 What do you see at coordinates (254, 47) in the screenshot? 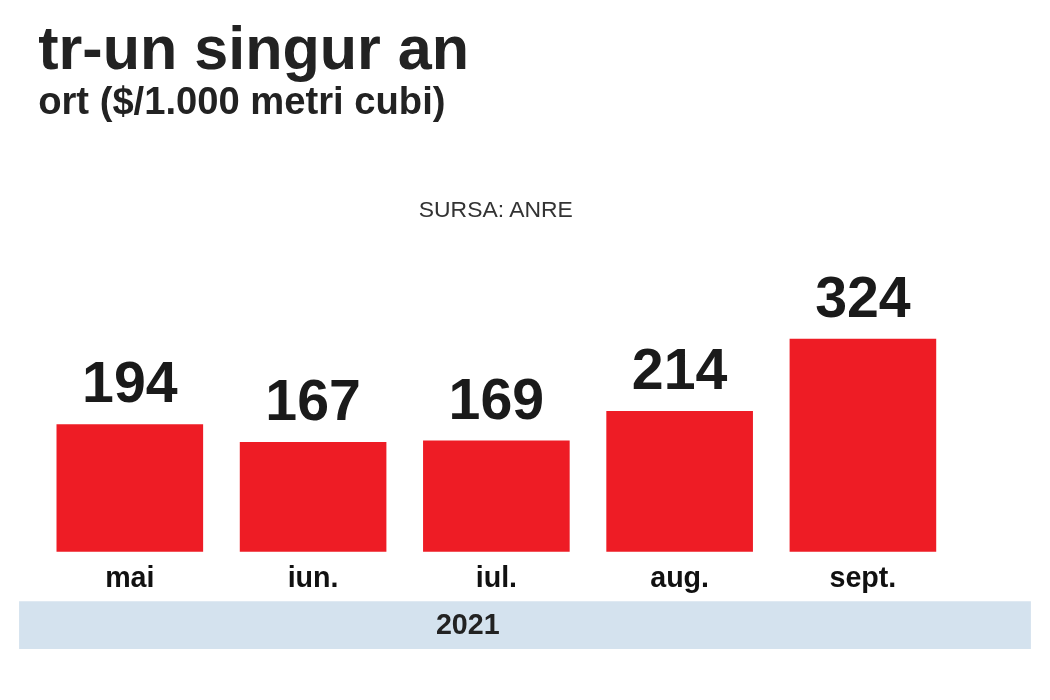
I see `chart-title: tr-un singur an` at bounding box center [254, 47].